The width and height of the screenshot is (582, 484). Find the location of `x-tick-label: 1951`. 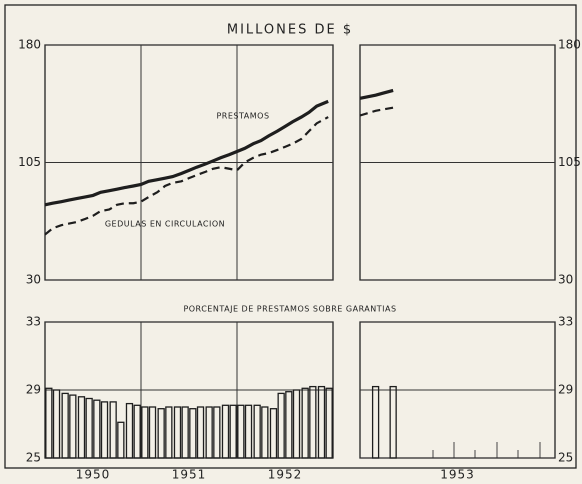

x-tick-label: 1951 is located at coordinates (189, 475).